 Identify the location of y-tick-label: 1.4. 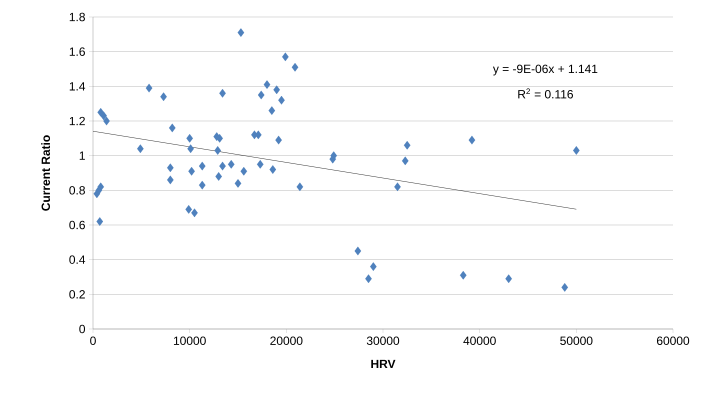
(78, 86).